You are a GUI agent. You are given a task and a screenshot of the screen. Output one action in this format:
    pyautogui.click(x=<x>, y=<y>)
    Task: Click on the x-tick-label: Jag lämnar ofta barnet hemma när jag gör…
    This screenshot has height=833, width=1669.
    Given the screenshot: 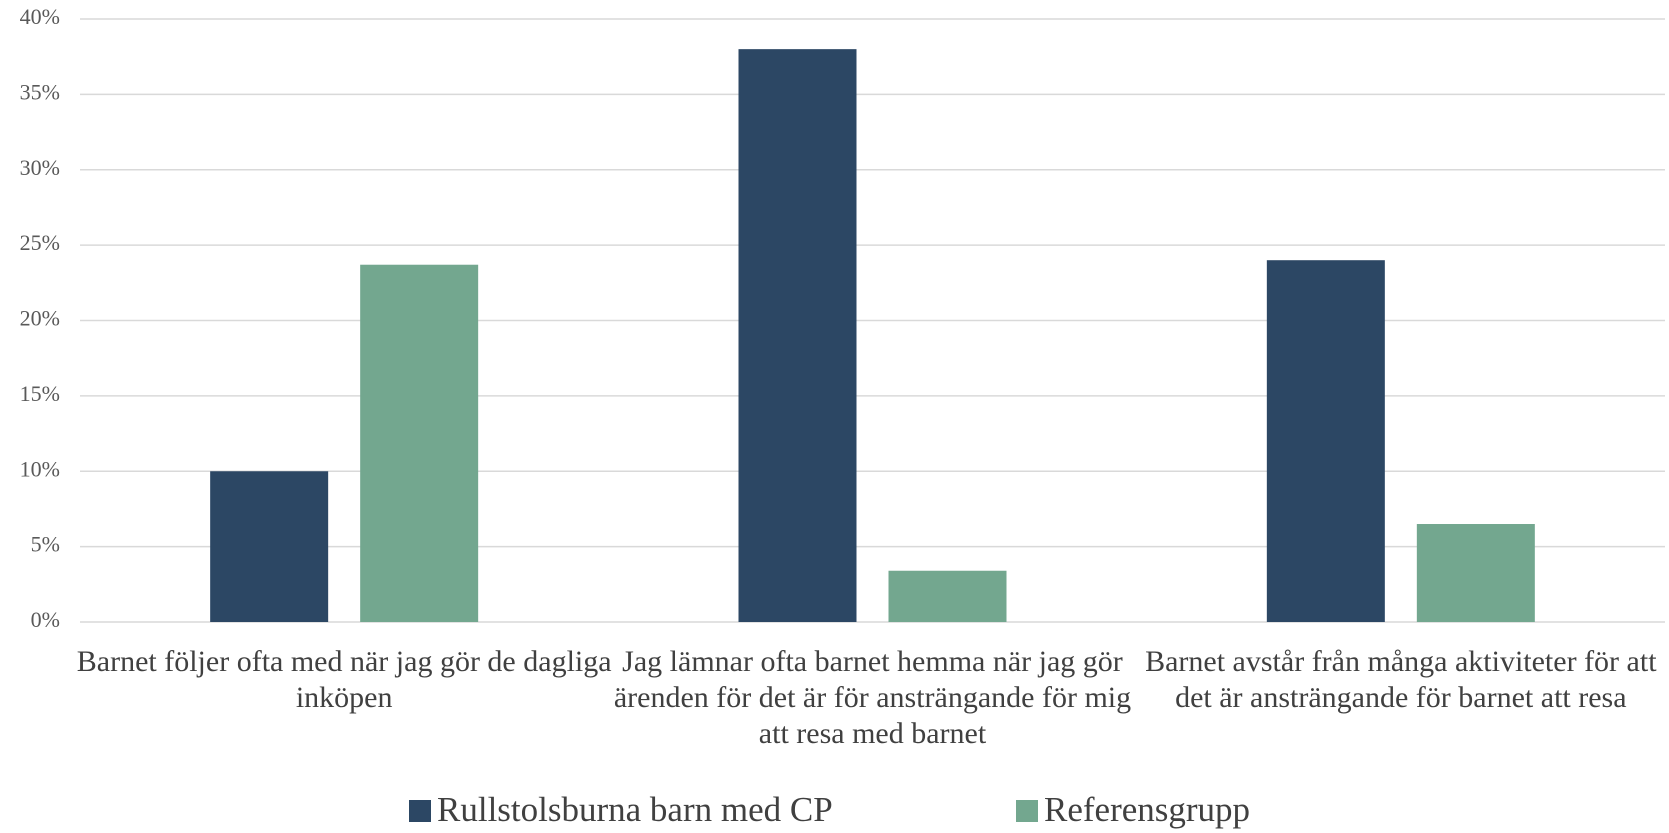 What is the action you would take?
    pyautogui.click(x=872, y=697)
    